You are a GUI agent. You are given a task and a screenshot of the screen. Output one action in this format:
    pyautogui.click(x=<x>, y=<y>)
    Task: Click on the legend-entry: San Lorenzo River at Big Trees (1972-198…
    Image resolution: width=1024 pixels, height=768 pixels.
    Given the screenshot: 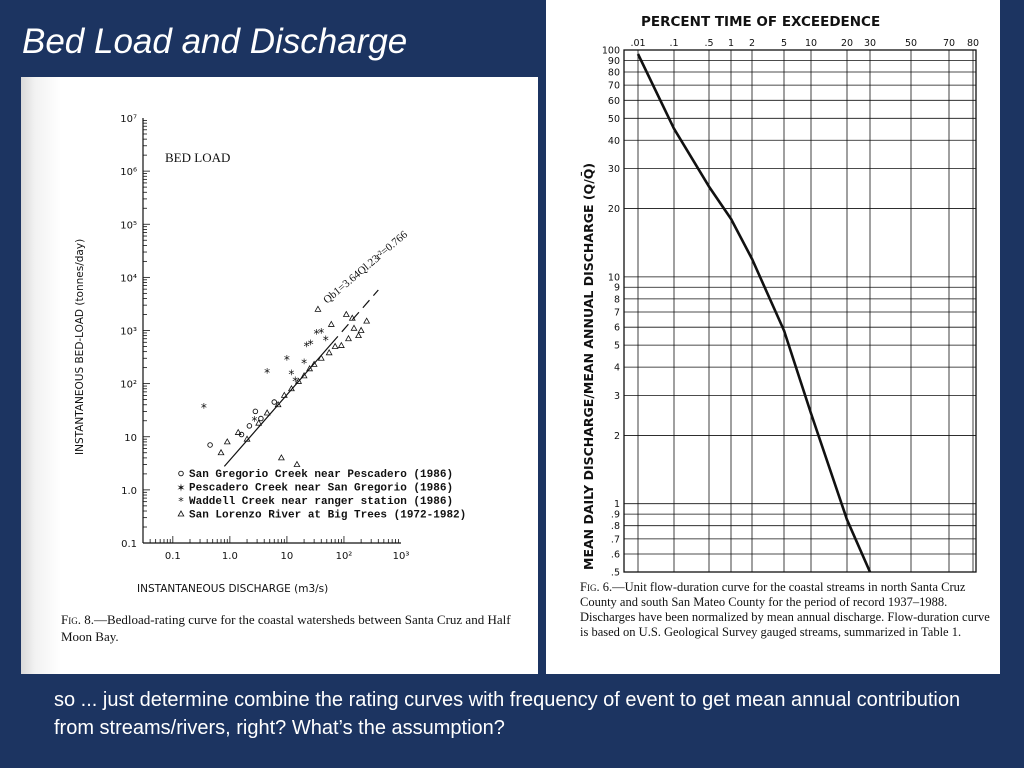 What is the action you would take?
    pyautogui.click(x=327, y=516)
    